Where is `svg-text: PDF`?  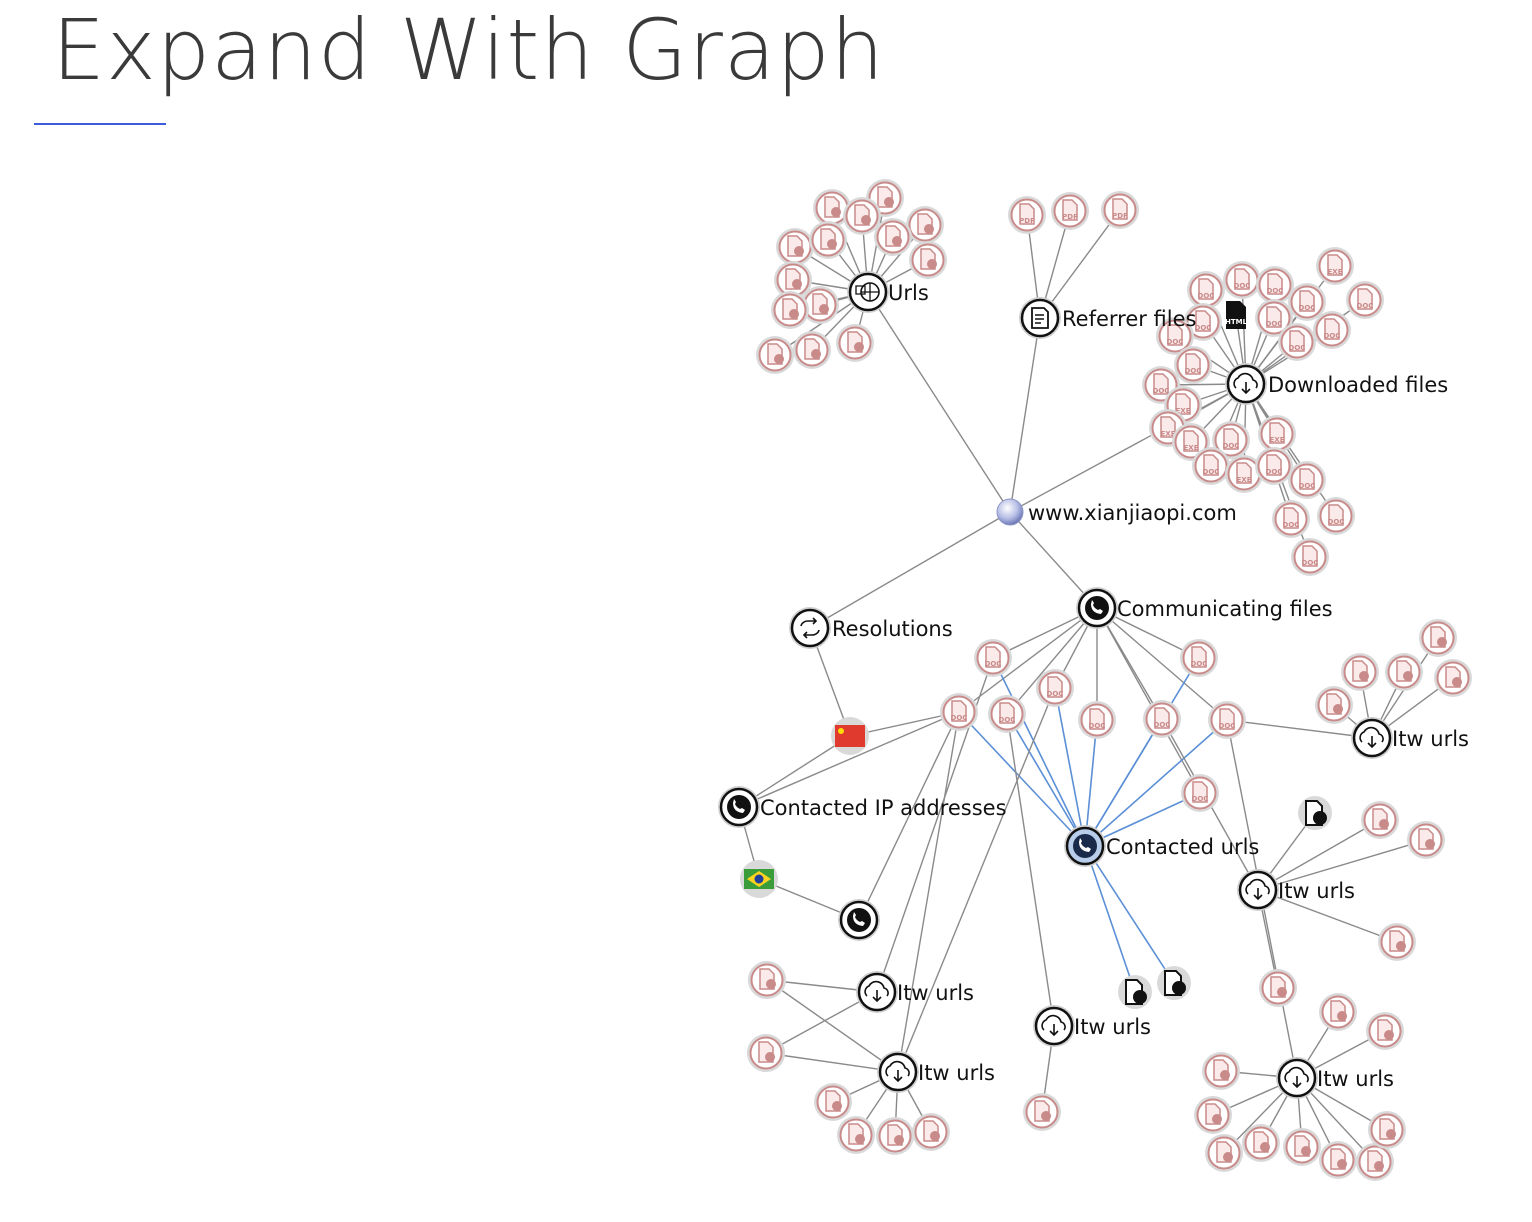
svg-text: PDF is located at coordinates (1070, 217).